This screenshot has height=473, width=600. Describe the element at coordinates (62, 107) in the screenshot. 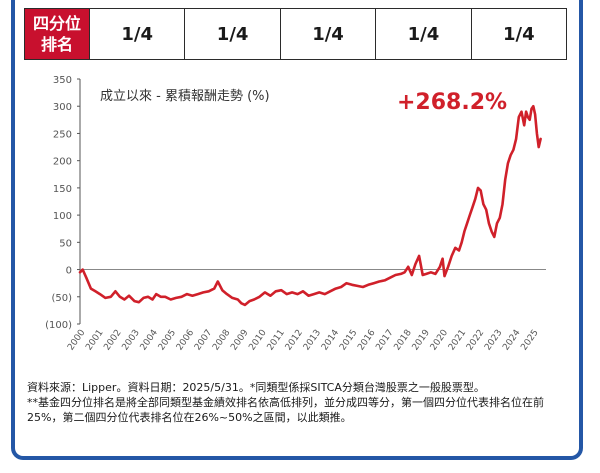

I see `y-tick-label: 300` at that location.